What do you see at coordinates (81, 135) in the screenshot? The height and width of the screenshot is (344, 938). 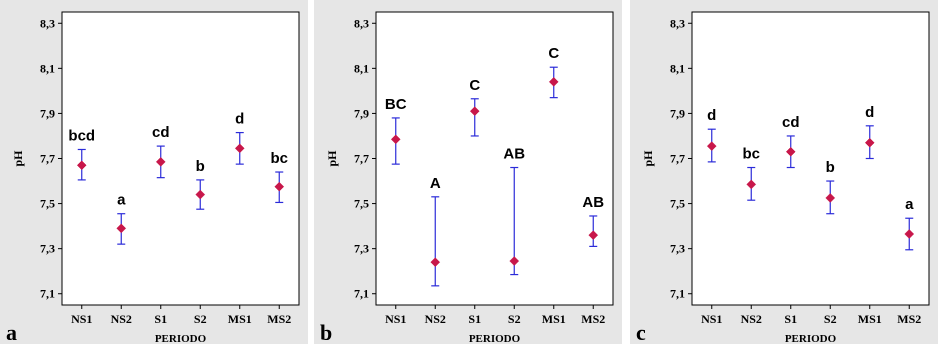 I see `group-letter: bcd` at bounding box center [81, 135].